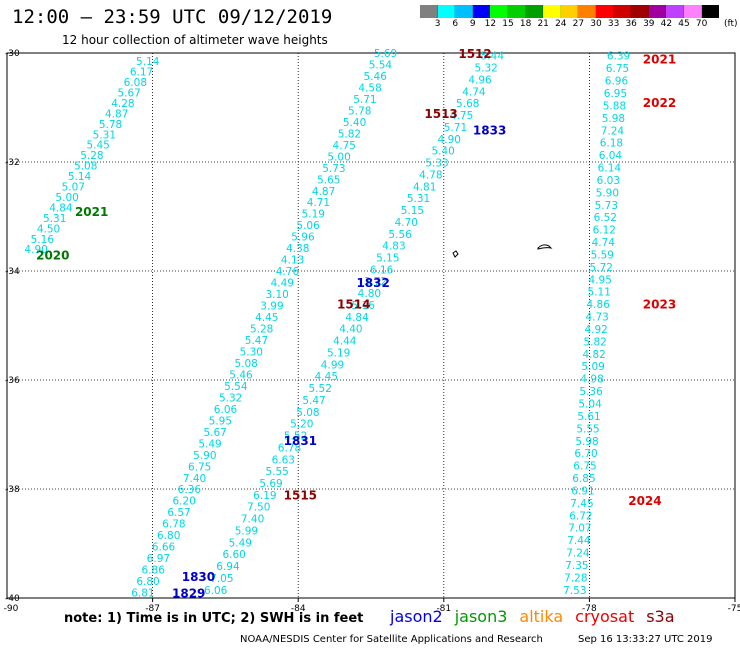 This screenshot has height=650, width=740. What do you see at coordinates (443, 609) in the screenshot?
I see `lon-tick-label: -81` at bounding box center [443, 609].